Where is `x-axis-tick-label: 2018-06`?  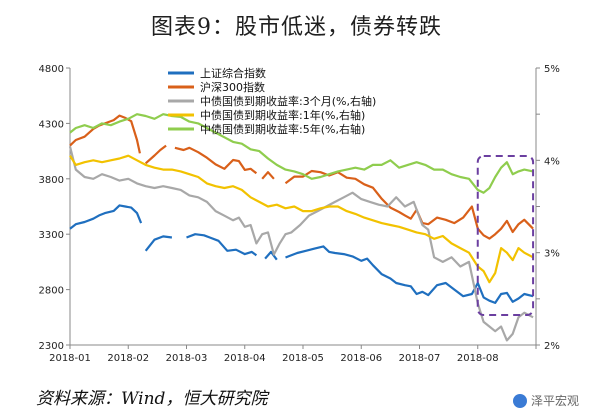
x-axis-tick-label: 2018-06 is located at coordinates (361, 358).